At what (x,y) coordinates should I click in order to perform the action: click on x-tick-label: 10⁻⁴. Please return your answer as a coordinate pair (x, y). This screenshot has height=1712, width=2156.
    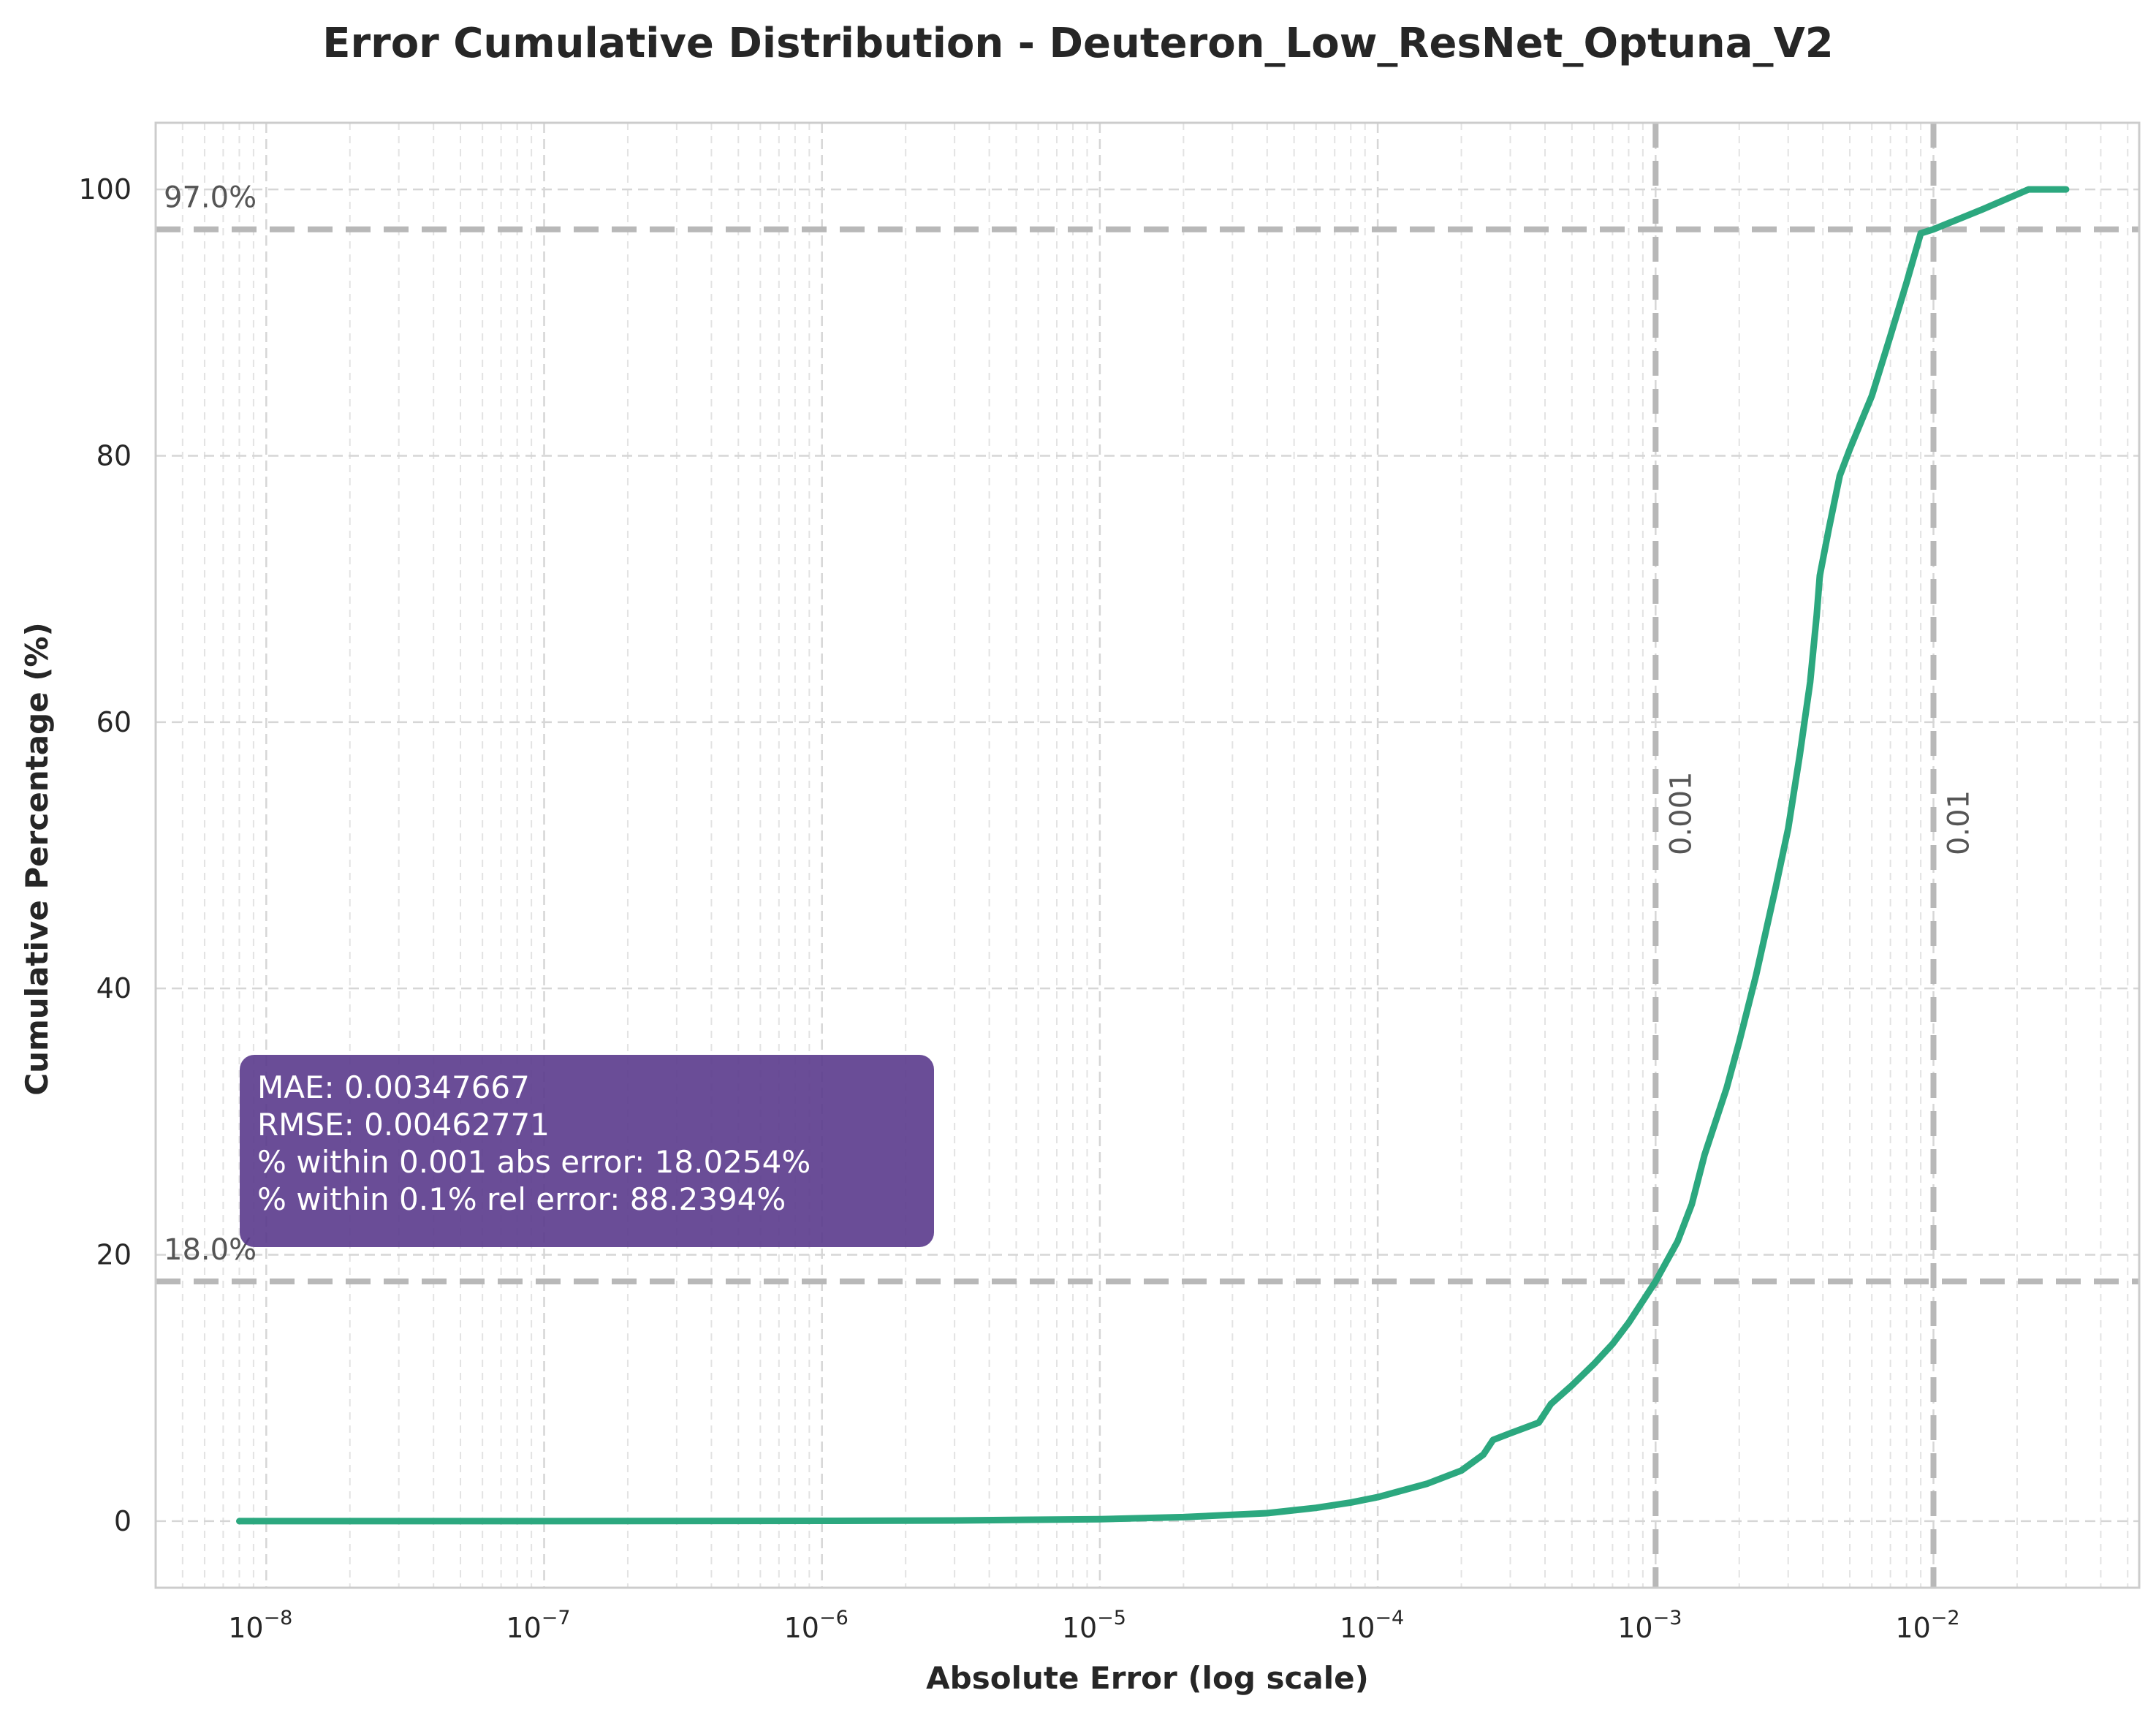
    Looking at the image, I should click on (1372, 1626).